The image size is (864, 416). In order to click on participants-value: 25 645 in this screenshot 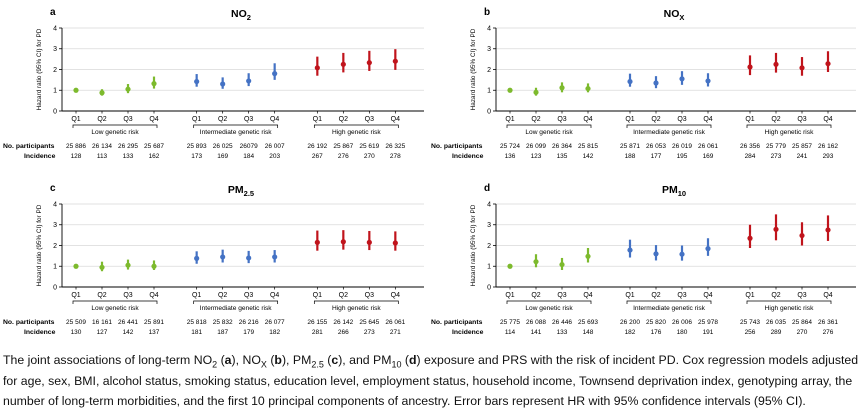, I will do `click(369, 322)`.